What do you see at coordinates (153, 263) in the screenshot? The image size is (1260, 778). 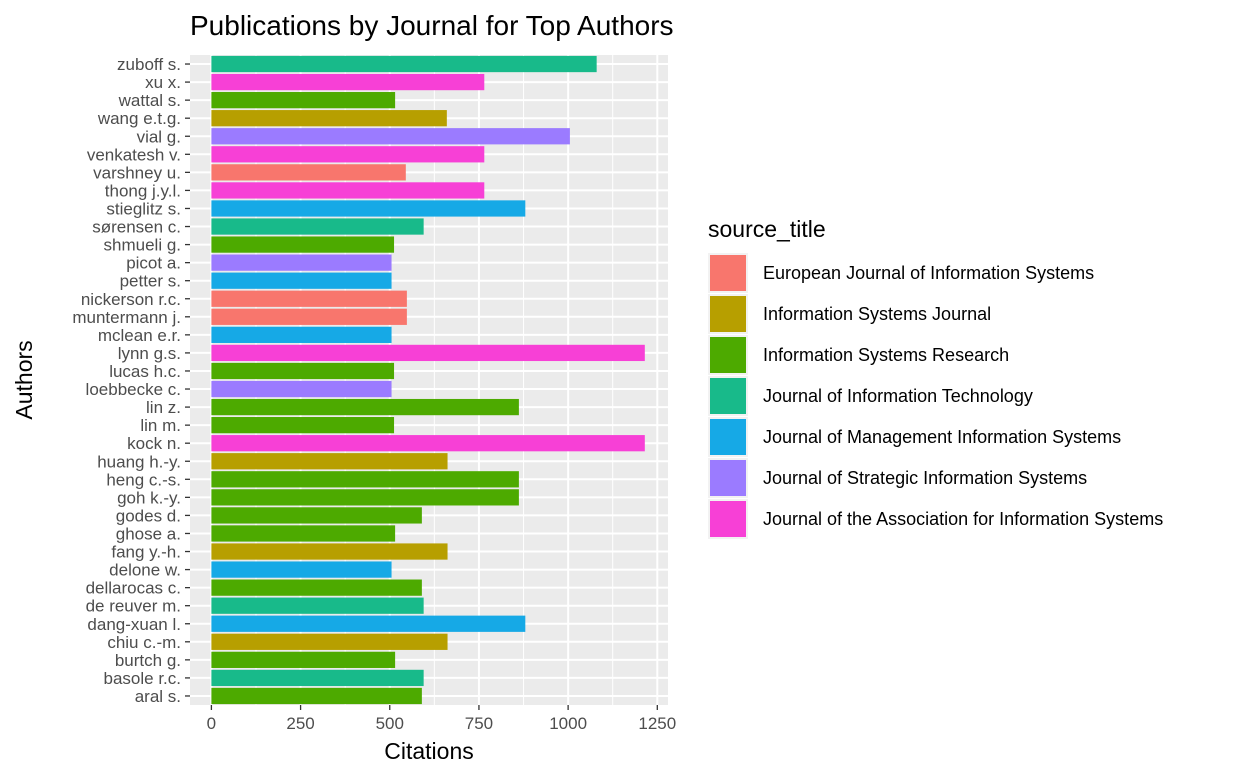 I see `y-tick-label: picot a.` at bounding box center [153, 263].